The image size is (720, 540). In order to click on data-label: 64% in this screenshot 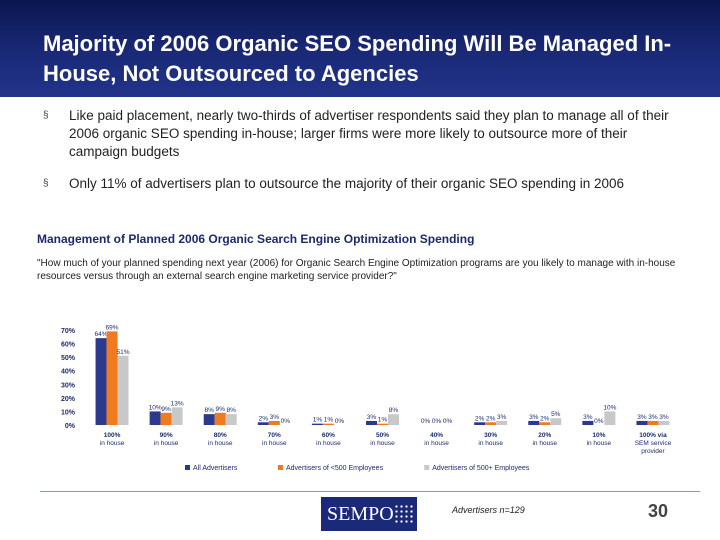, I will do `click(101, 334)`.